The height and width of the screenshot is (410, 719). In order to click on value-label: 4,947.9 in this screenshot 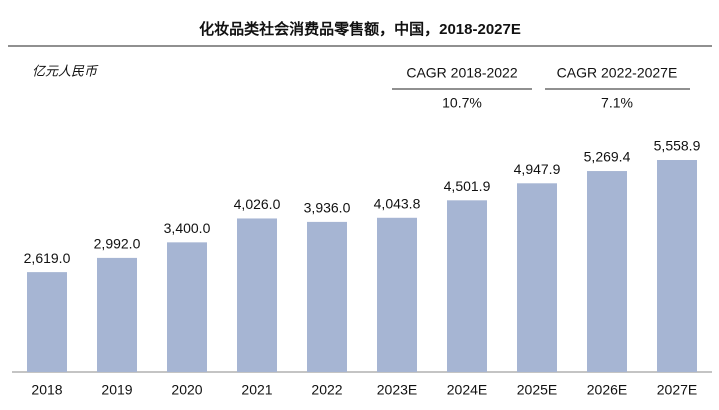, I will do `click(537, 169)`.